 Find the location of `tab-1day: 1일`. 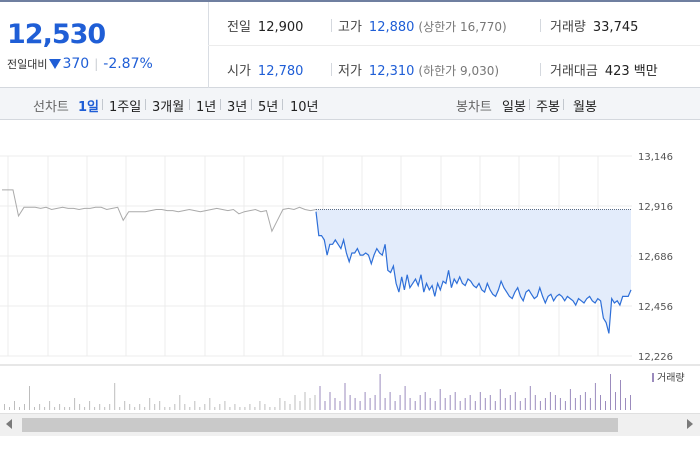

tab-1day: 1일 is located at coordinates (89, 107).